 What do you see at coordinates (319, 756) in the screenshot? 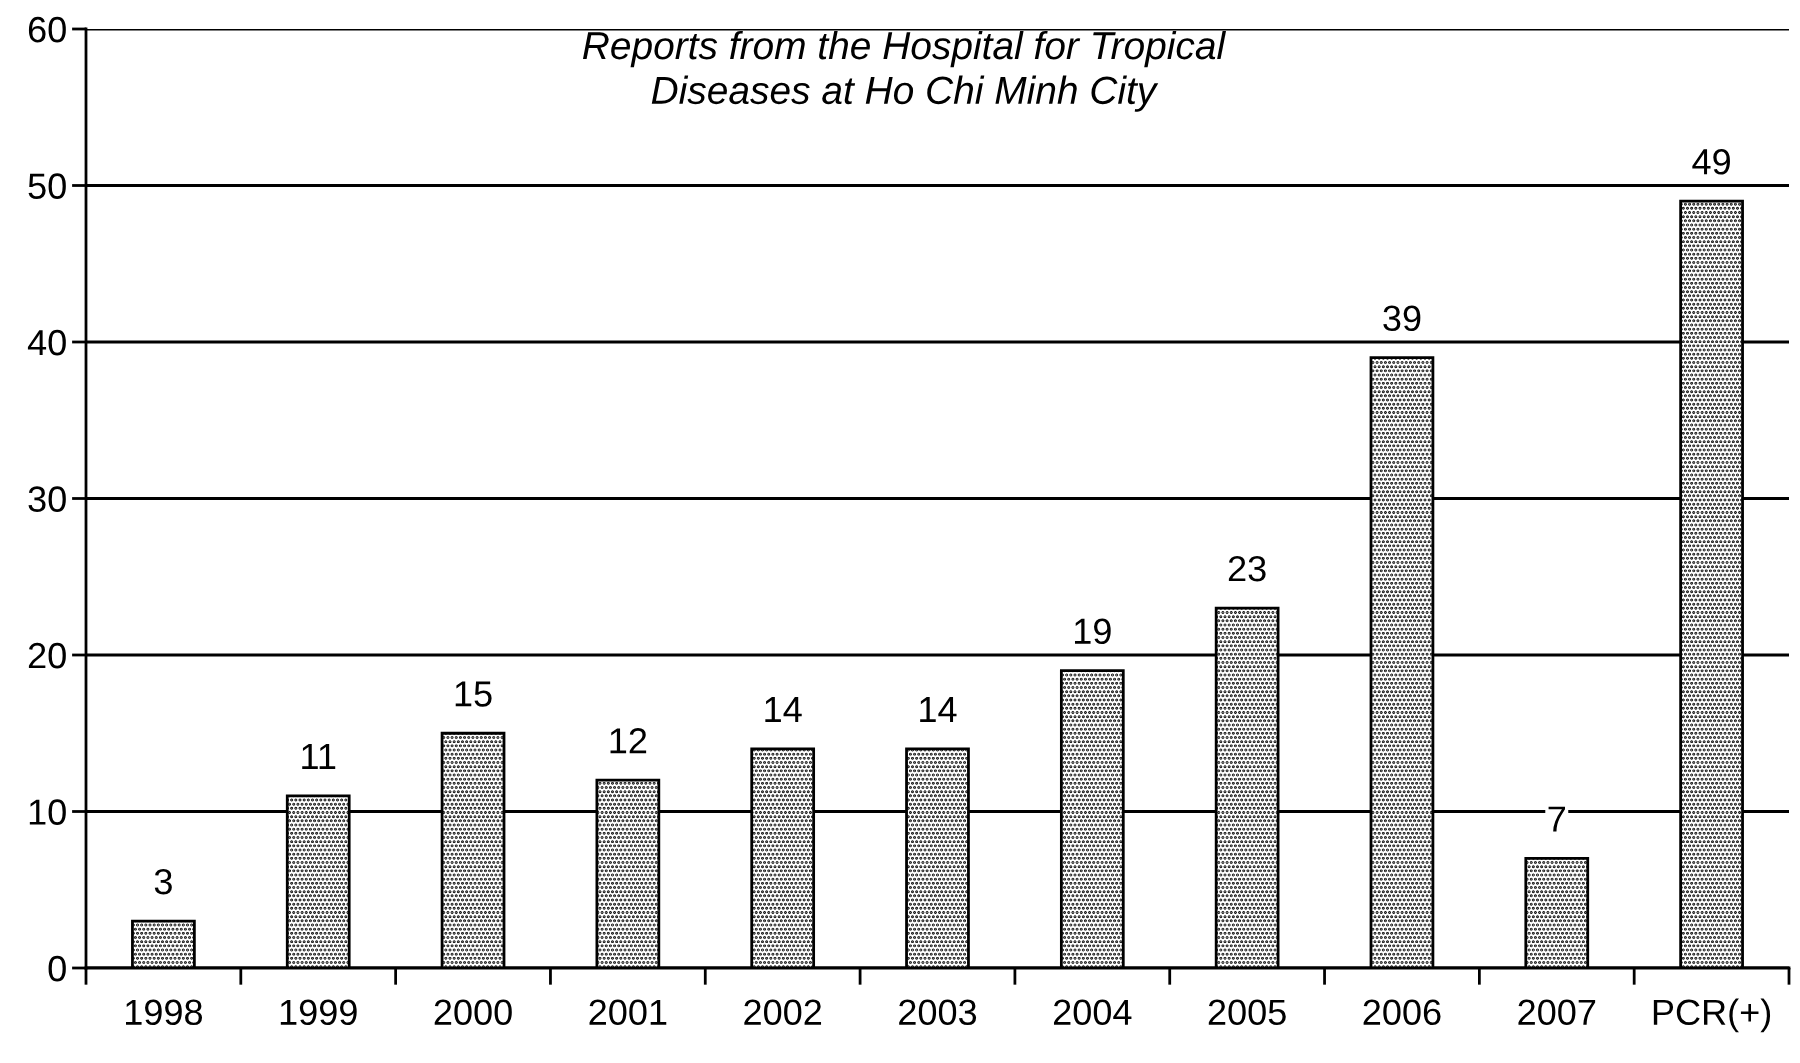
I see `data-label: 11` at bounding box center [319, 756].